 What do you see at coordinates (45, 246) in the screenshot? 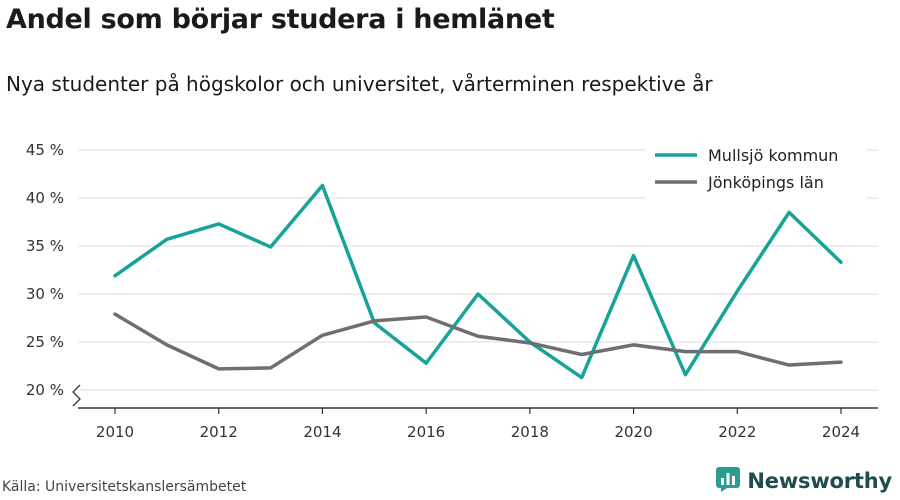
I see `y-tick-label: 35 %` at bounding box center [45, 246].